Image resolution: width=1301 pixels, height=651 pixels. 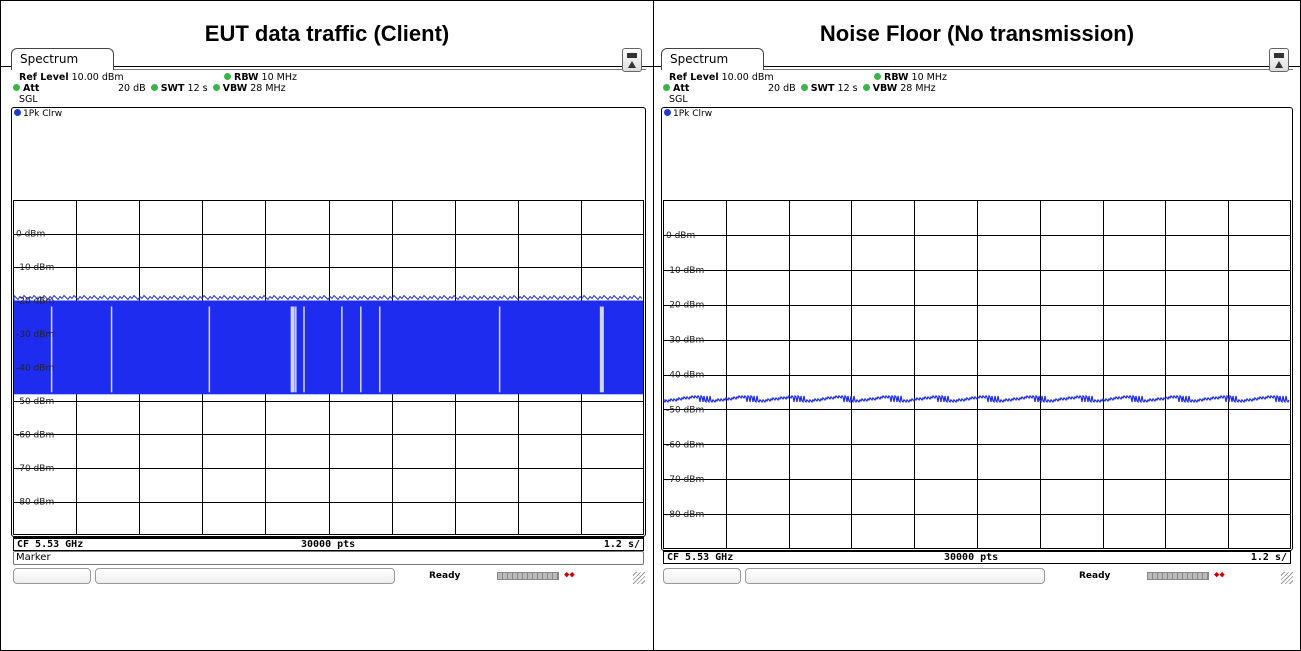 I want to click on y-tick-label: -70 dBm, so click(x=35, y=469).